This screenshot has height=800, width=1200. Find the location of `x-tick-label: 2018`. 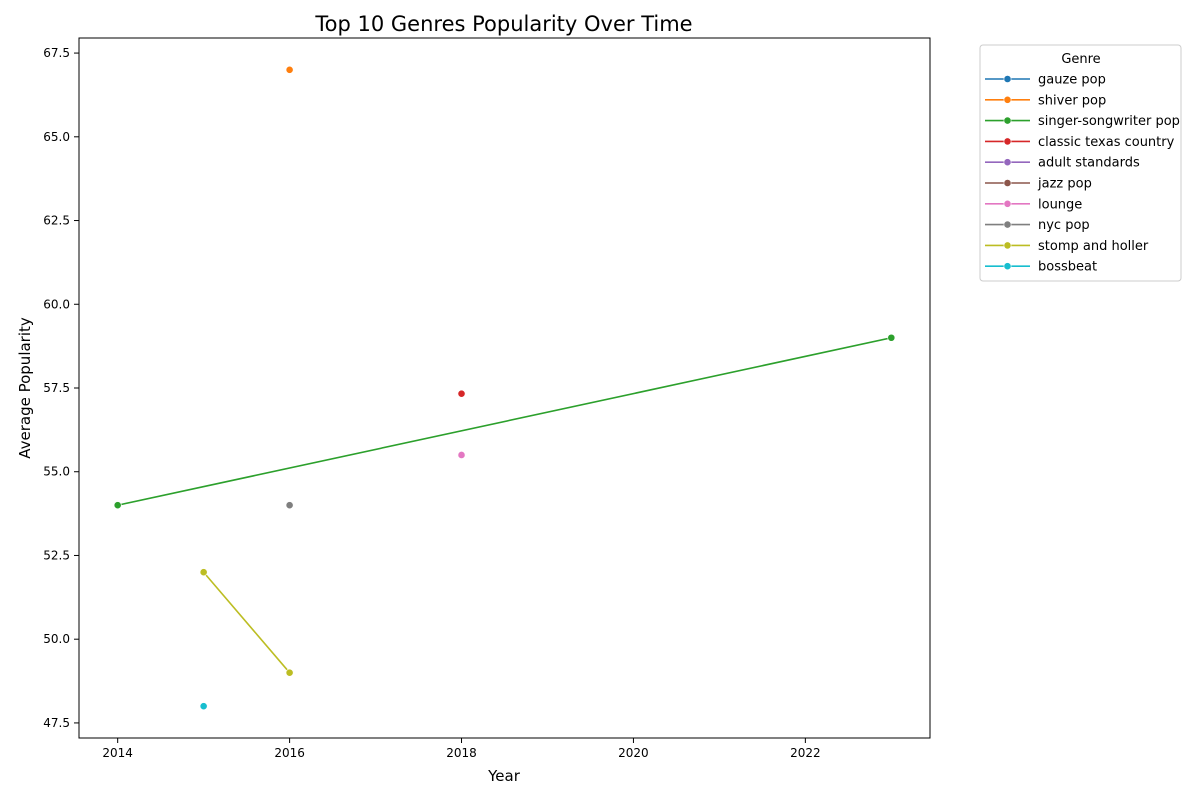

x-tick-label: 2018 is located at coordinates (461, 753).